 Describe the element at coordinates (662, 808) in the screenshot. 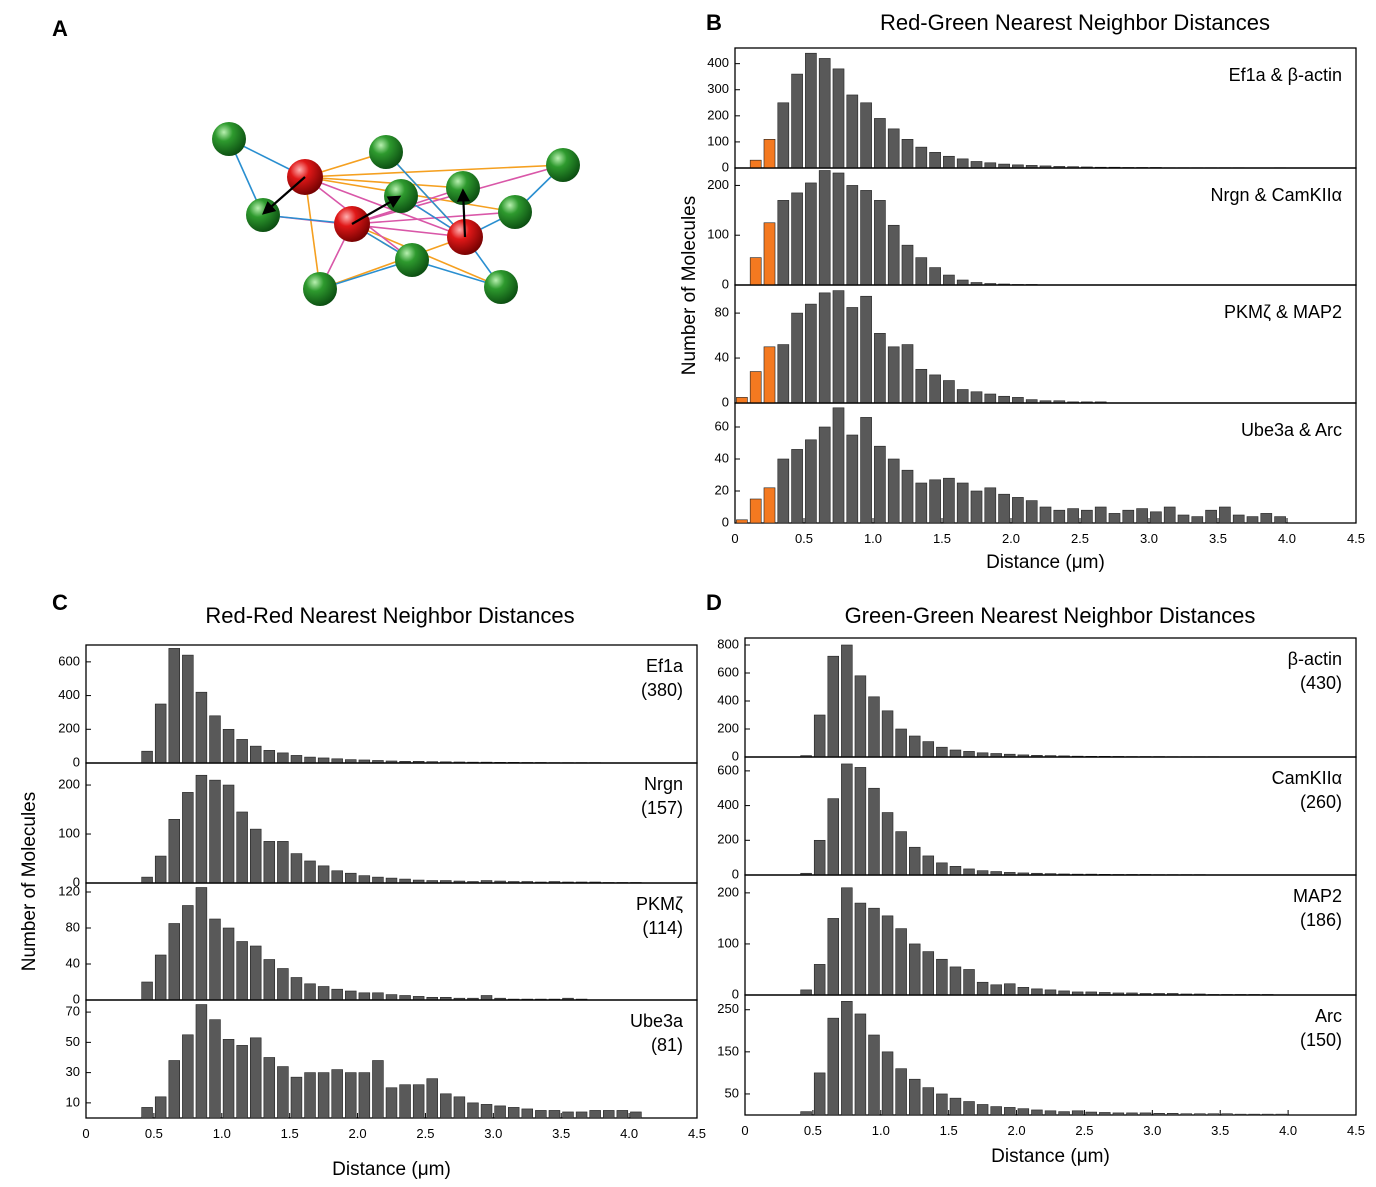

I see `subplot-count: (157)` at that location.